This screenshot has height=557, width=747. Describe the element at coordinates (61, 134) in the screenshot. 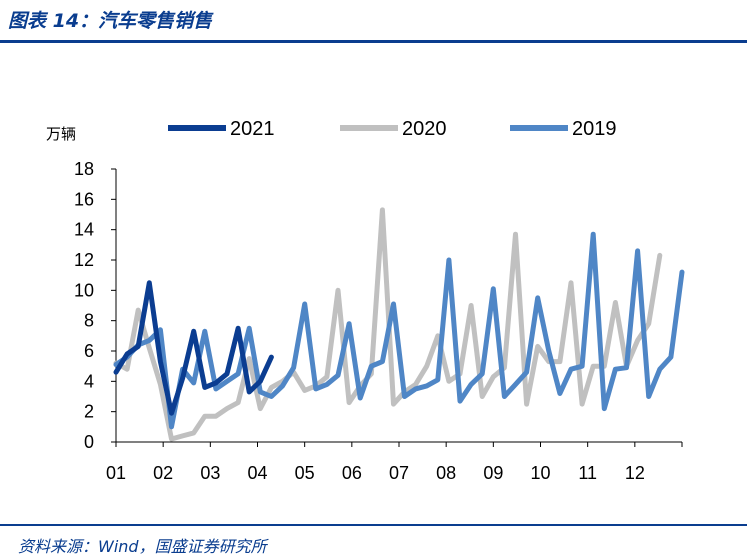

I see `y-axis-unit: 万辆` at that location.